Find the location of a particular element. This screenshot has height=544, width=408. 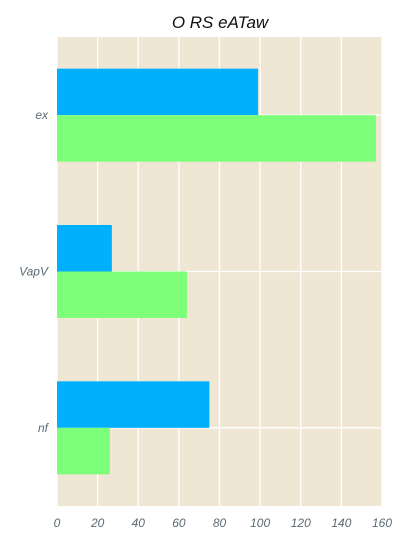

x-tick-label-1: 20 is located at coordinates (97, 523).